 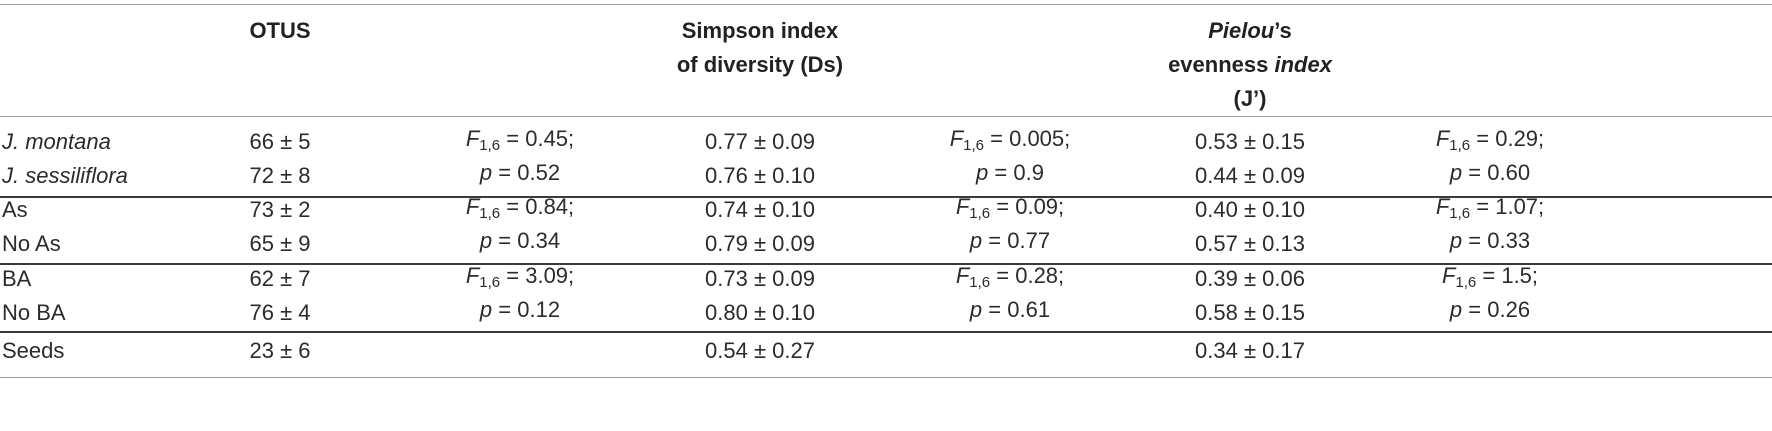 I want to click on pielou-value-text: 0.58 ± 0.15, so click(x=1250, y=312).